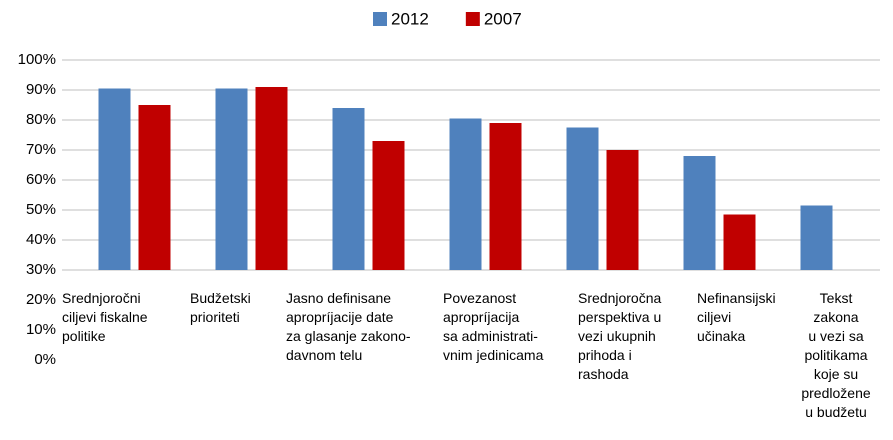 Image resolution: width=893 pixels, height=440 pixels. Describe the element at coordinates (41, 89) in the screenshot. I see `y-tick-label: 90%` at that location.